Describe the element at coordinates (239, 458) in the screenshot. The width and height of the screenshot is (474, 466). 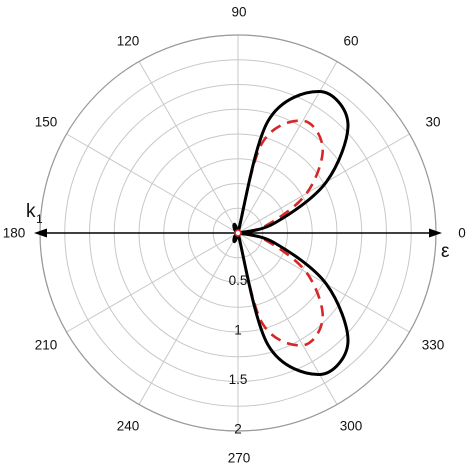
I see `angle-tick-label-270: 270` at that location.